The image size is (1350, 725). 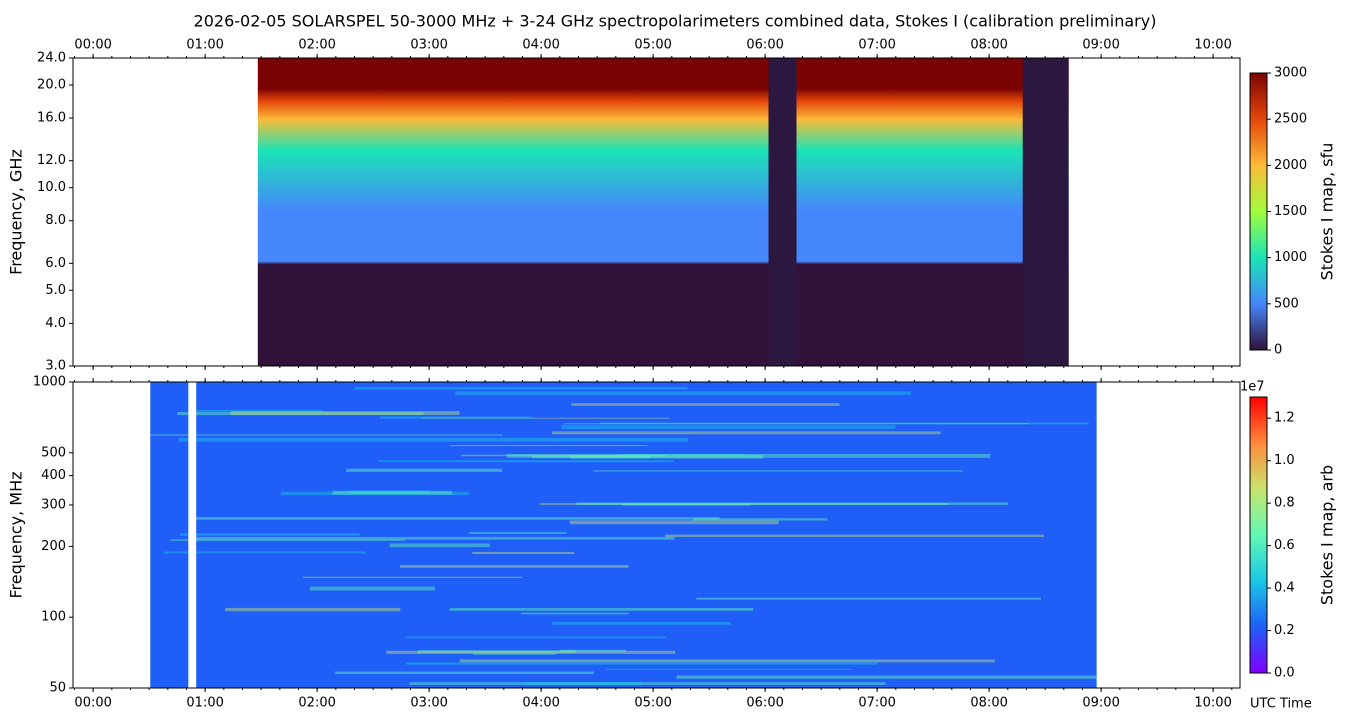 I want to click on y-tick-label: 12.0, so click(x=51, y=160).